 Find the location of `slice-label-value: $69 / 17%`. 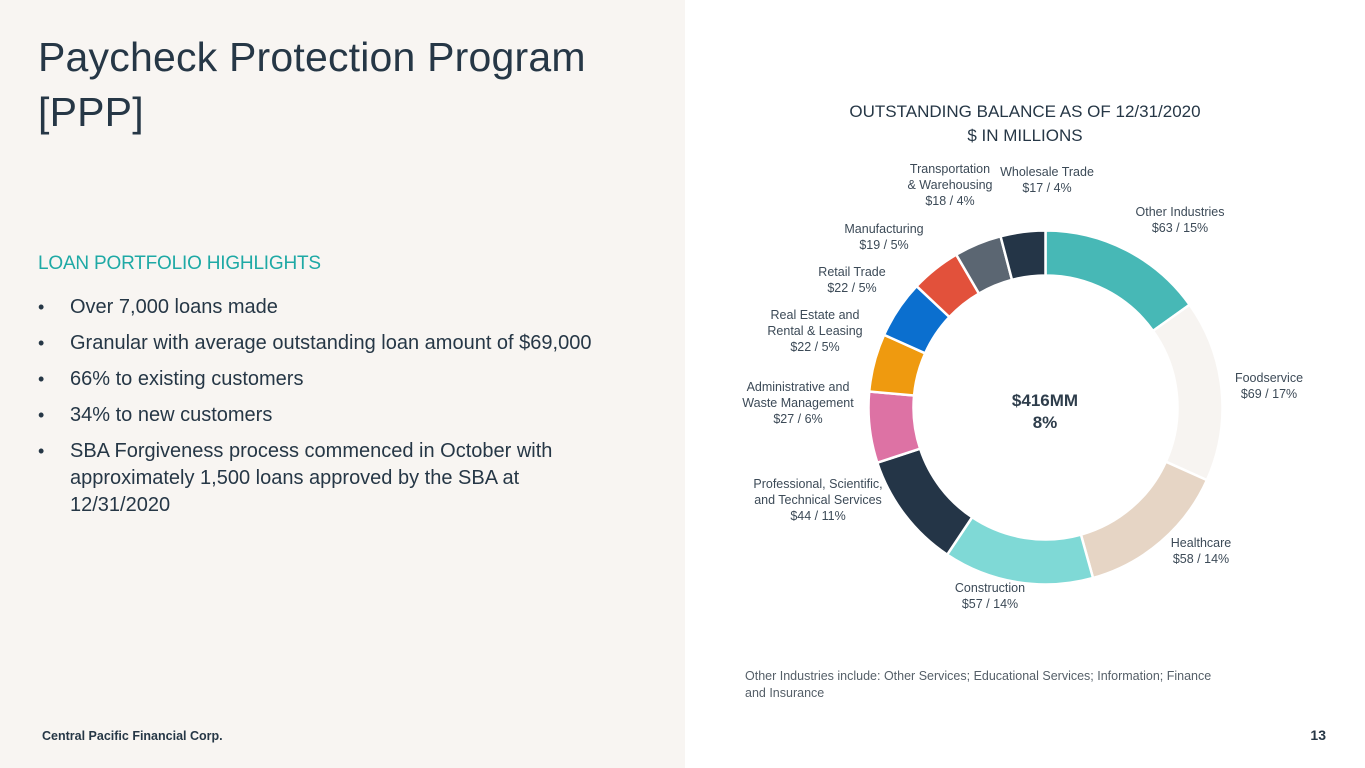

slice-label-value: $69 / 17% is located at coordinates (1269, 394).